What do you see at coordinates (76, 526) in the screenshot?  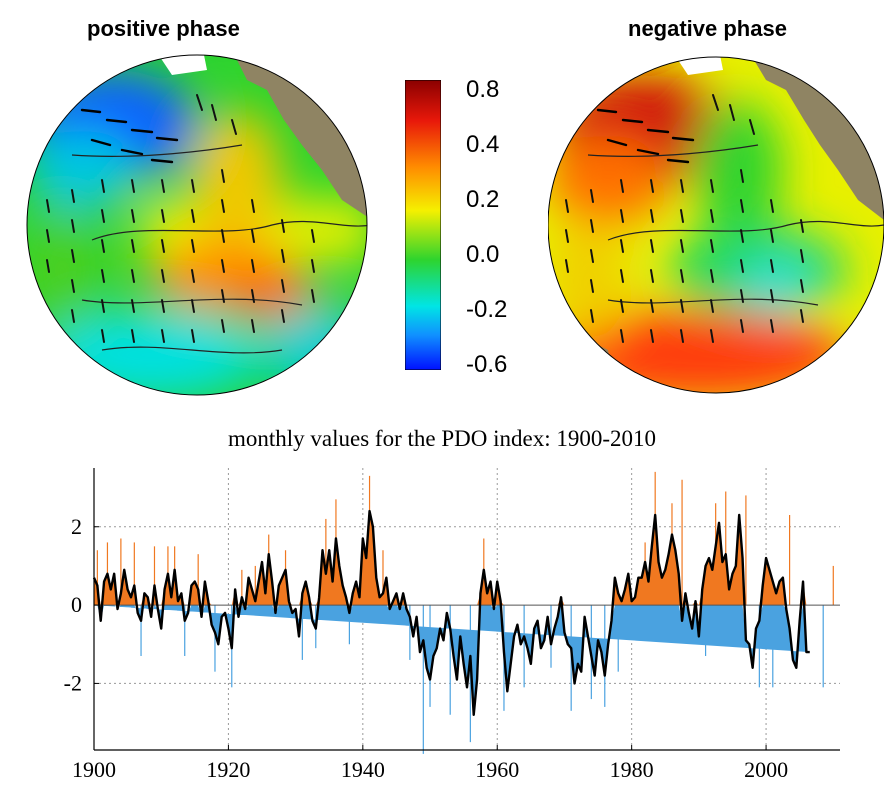 I see `y-tick-label: 2` at bounding box center [76, 526].